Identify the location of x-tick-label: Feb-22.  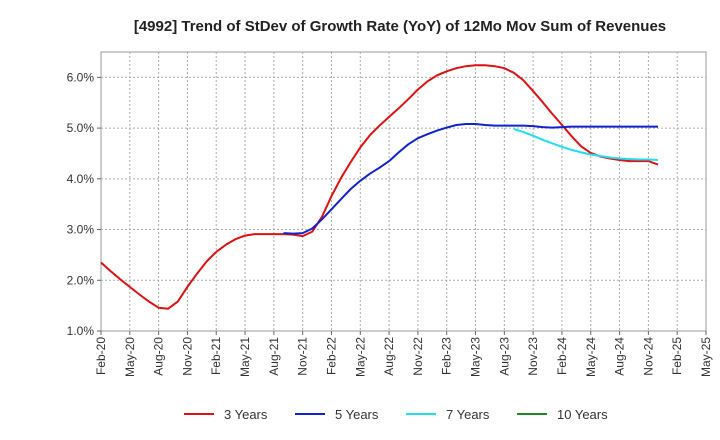
(331, 356).